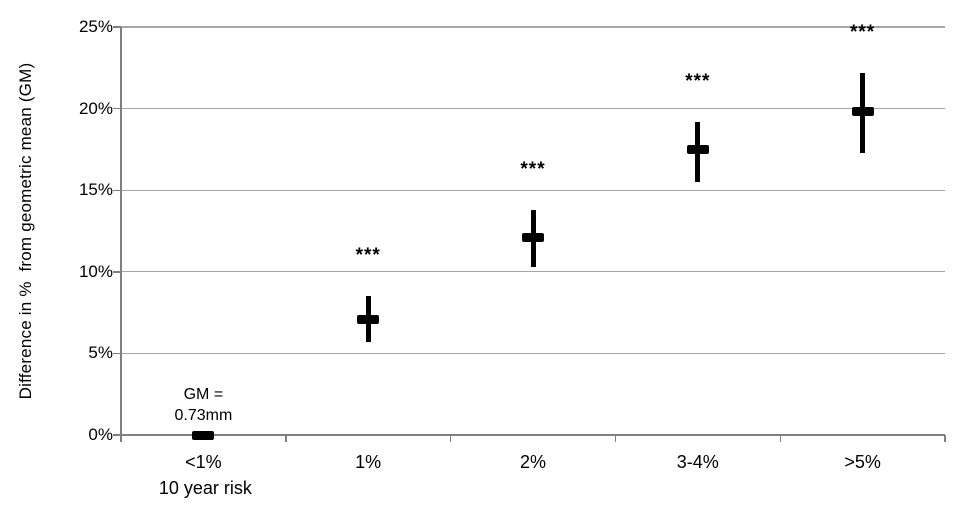 This screenshot has height=520, width=960. Describe the element at coordinates (121, 231) in the screenshot. I see `y-axis-line` at that location.